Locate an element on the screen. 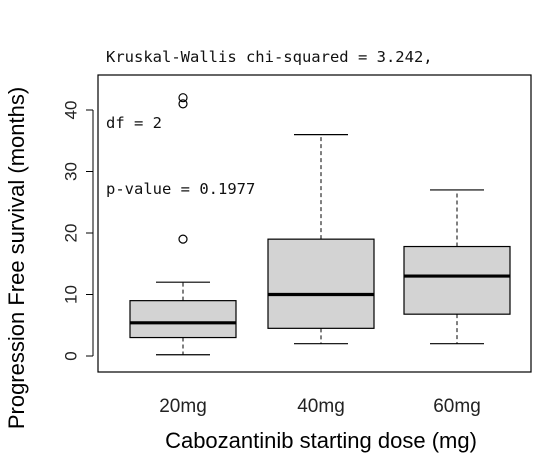 The width and height of the screenshot is (550, 461). statistic-line-1: Kruskal-Wallis chi-squared = 3.242, is located at coordinates (269, 57).